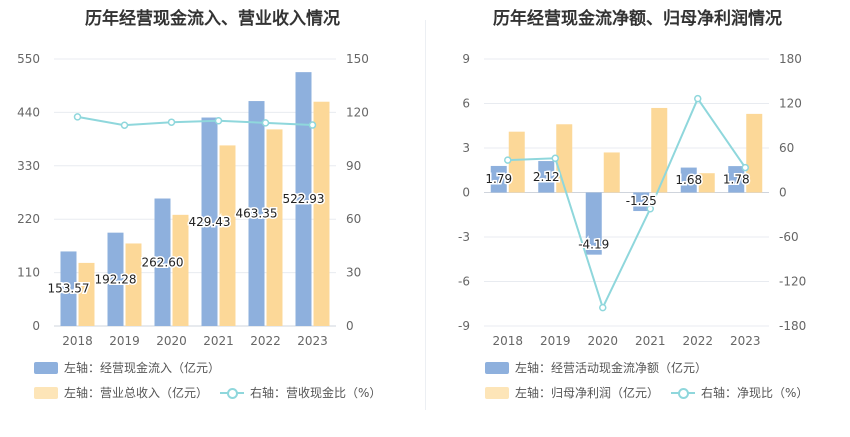  What do you see at coordinates (466, 104) in the screenshot?
I see `y-tick-left: 6` at bounding box center [466, 104].